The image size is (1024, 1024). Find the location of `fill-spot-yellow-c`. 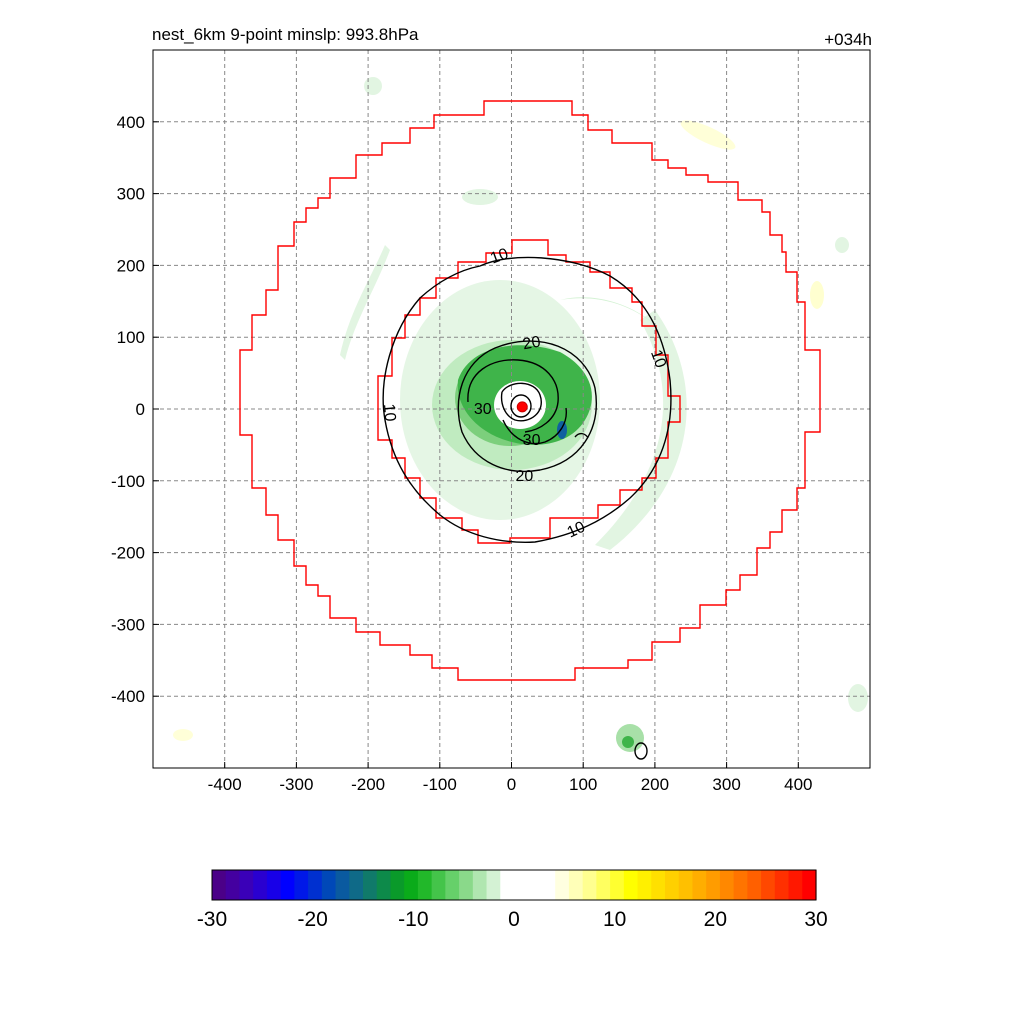

fill-spot-yellow-c is located at coordinates (183, 735).